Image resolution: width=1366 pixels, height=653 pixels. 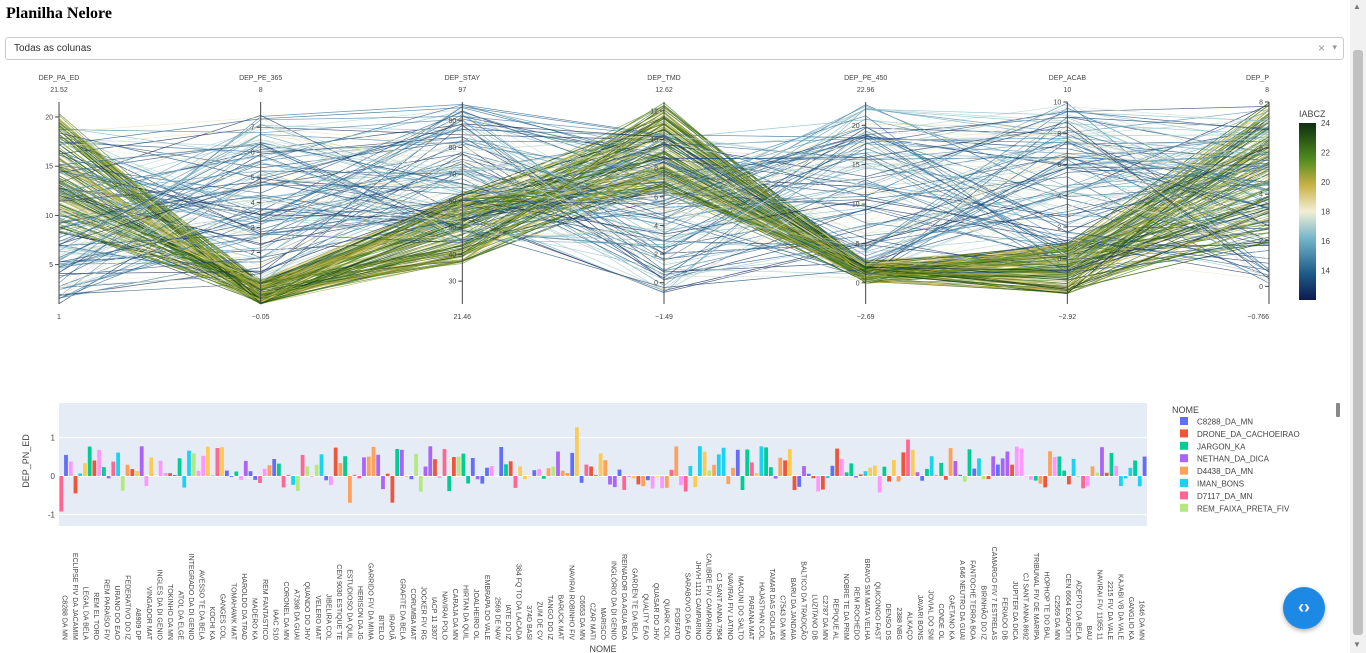 What do you see at coordinates (1220, 484) in the screenshot?
I see `legend-item-label: IMAN_BONS` at bounding box center [1220, 484].